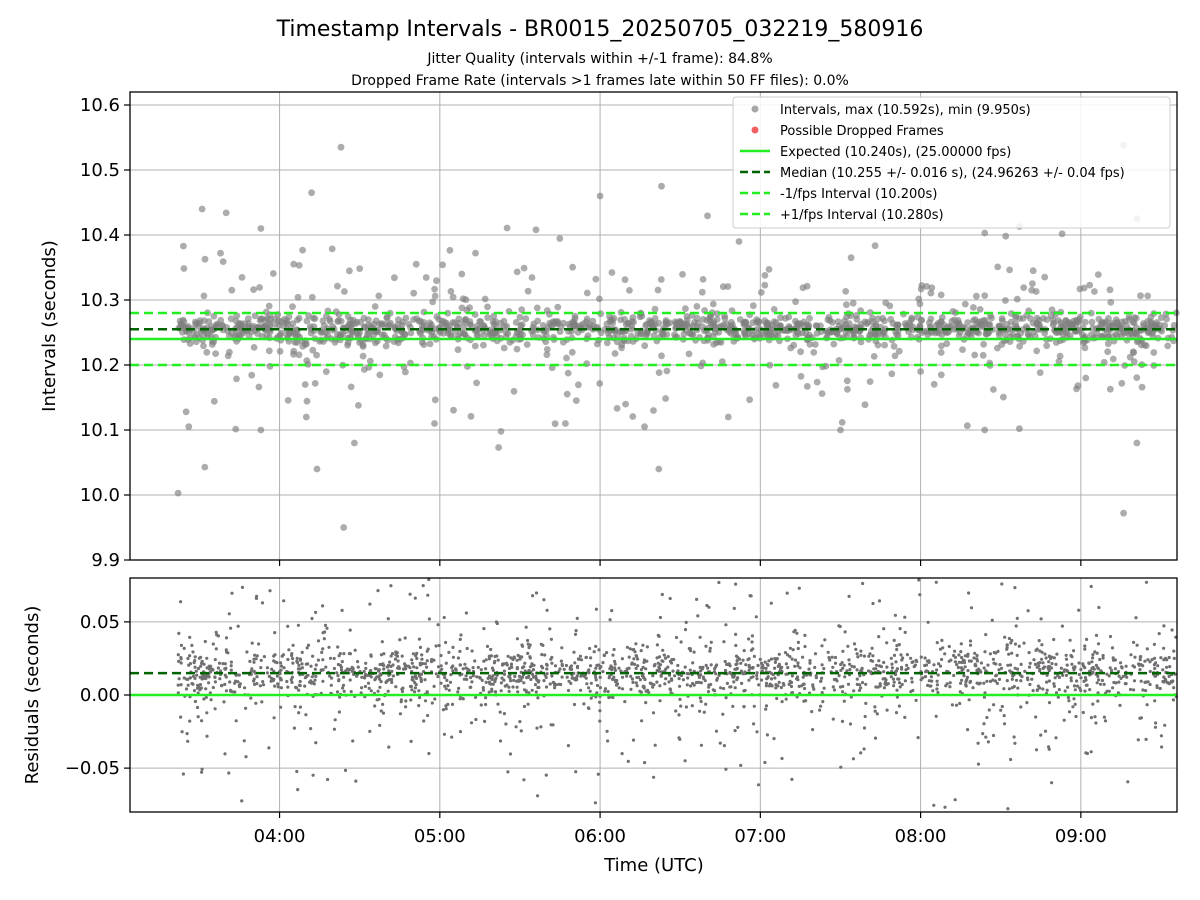  I want to click on x-tick-label: 09:00, so click(1081, 836).